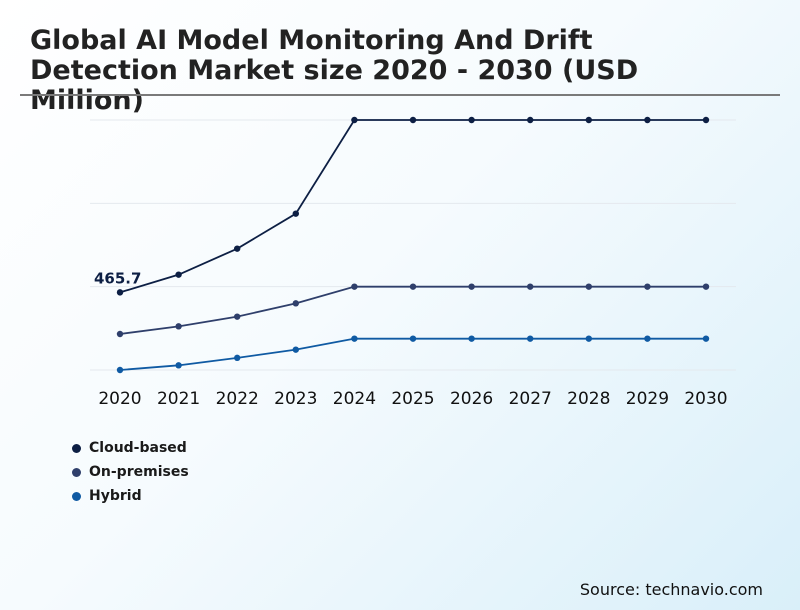 The height and width of the screenshot is (610, 800). Describe the element at coordinates (671, 589) in the screenshot. I see `source-credit: Source: technavio.com` at that location.